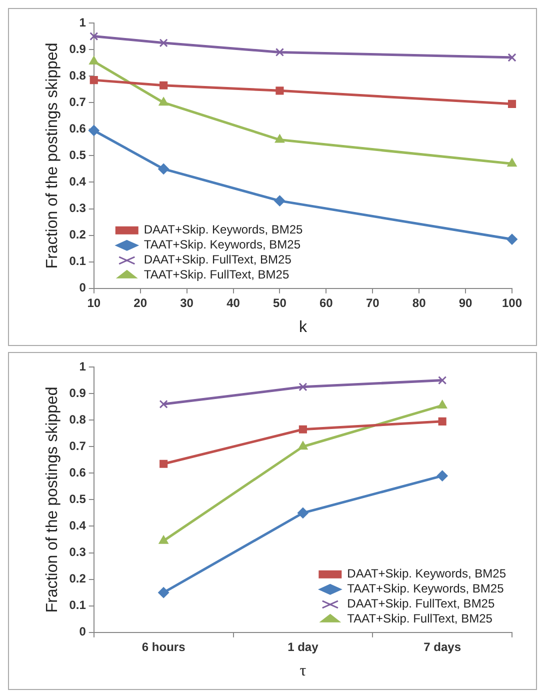 Image resolution: width=545 pixels, height=696 pixels. What do you see at coordinates (465, 303) in the screenshot?
I see `x-tick-label: 90` at bounding box center [465, 303].